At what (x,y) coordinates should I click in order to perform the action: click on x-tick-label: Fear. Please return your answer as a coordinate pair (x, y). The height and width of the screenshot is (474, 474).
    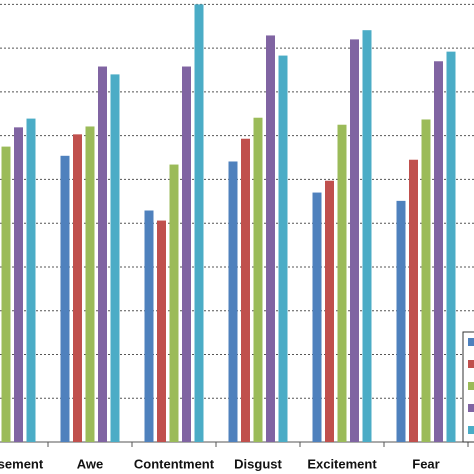
    Looking at the image, I should click on (425, 463).